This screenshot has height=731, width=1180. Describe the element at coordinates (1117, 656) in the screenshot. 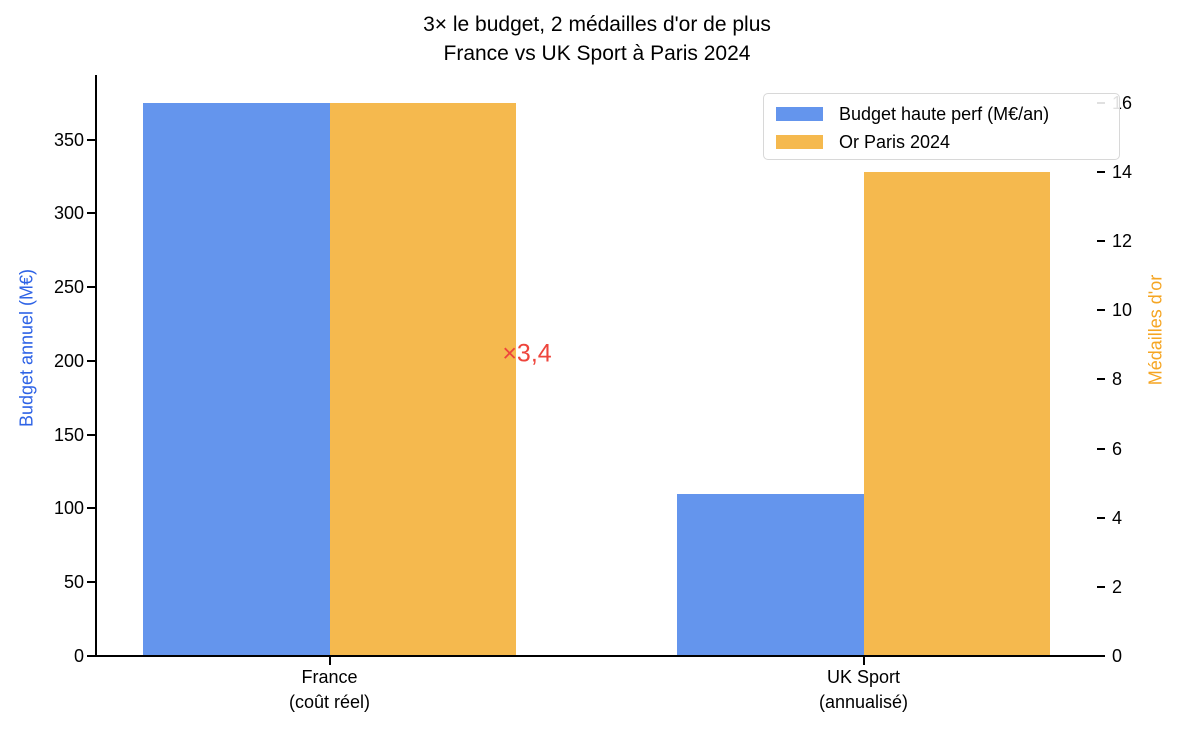

I see `right-axis-tick-label: 0` at that location.